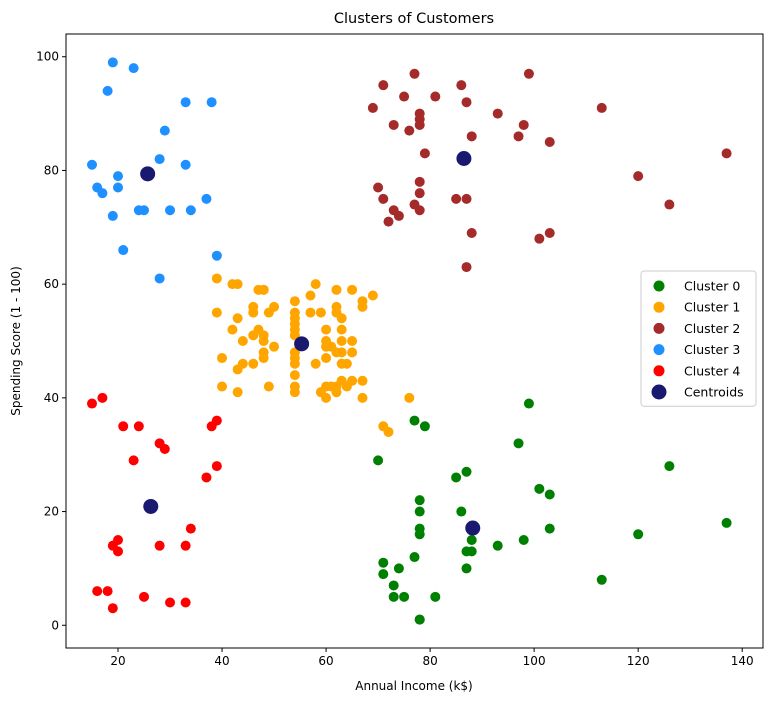 The width and height of the screenshot is (773, 705). I want to click on legend-label-cluster-1: Cluster 1, so click(712, 307).